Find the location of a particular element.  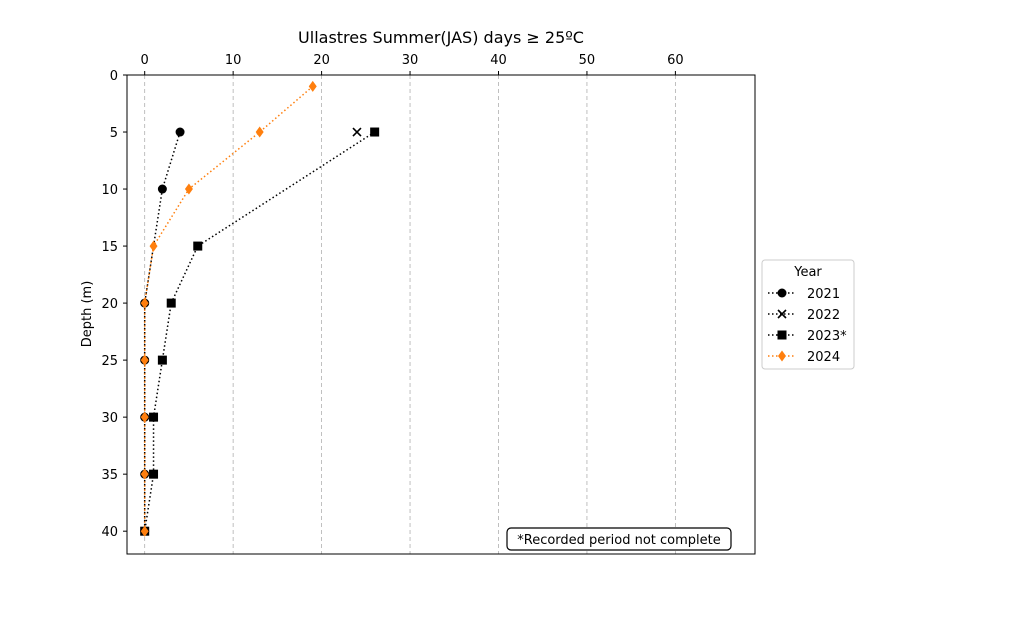

y-tick-label: 30 is located at coordinates (109, 418).